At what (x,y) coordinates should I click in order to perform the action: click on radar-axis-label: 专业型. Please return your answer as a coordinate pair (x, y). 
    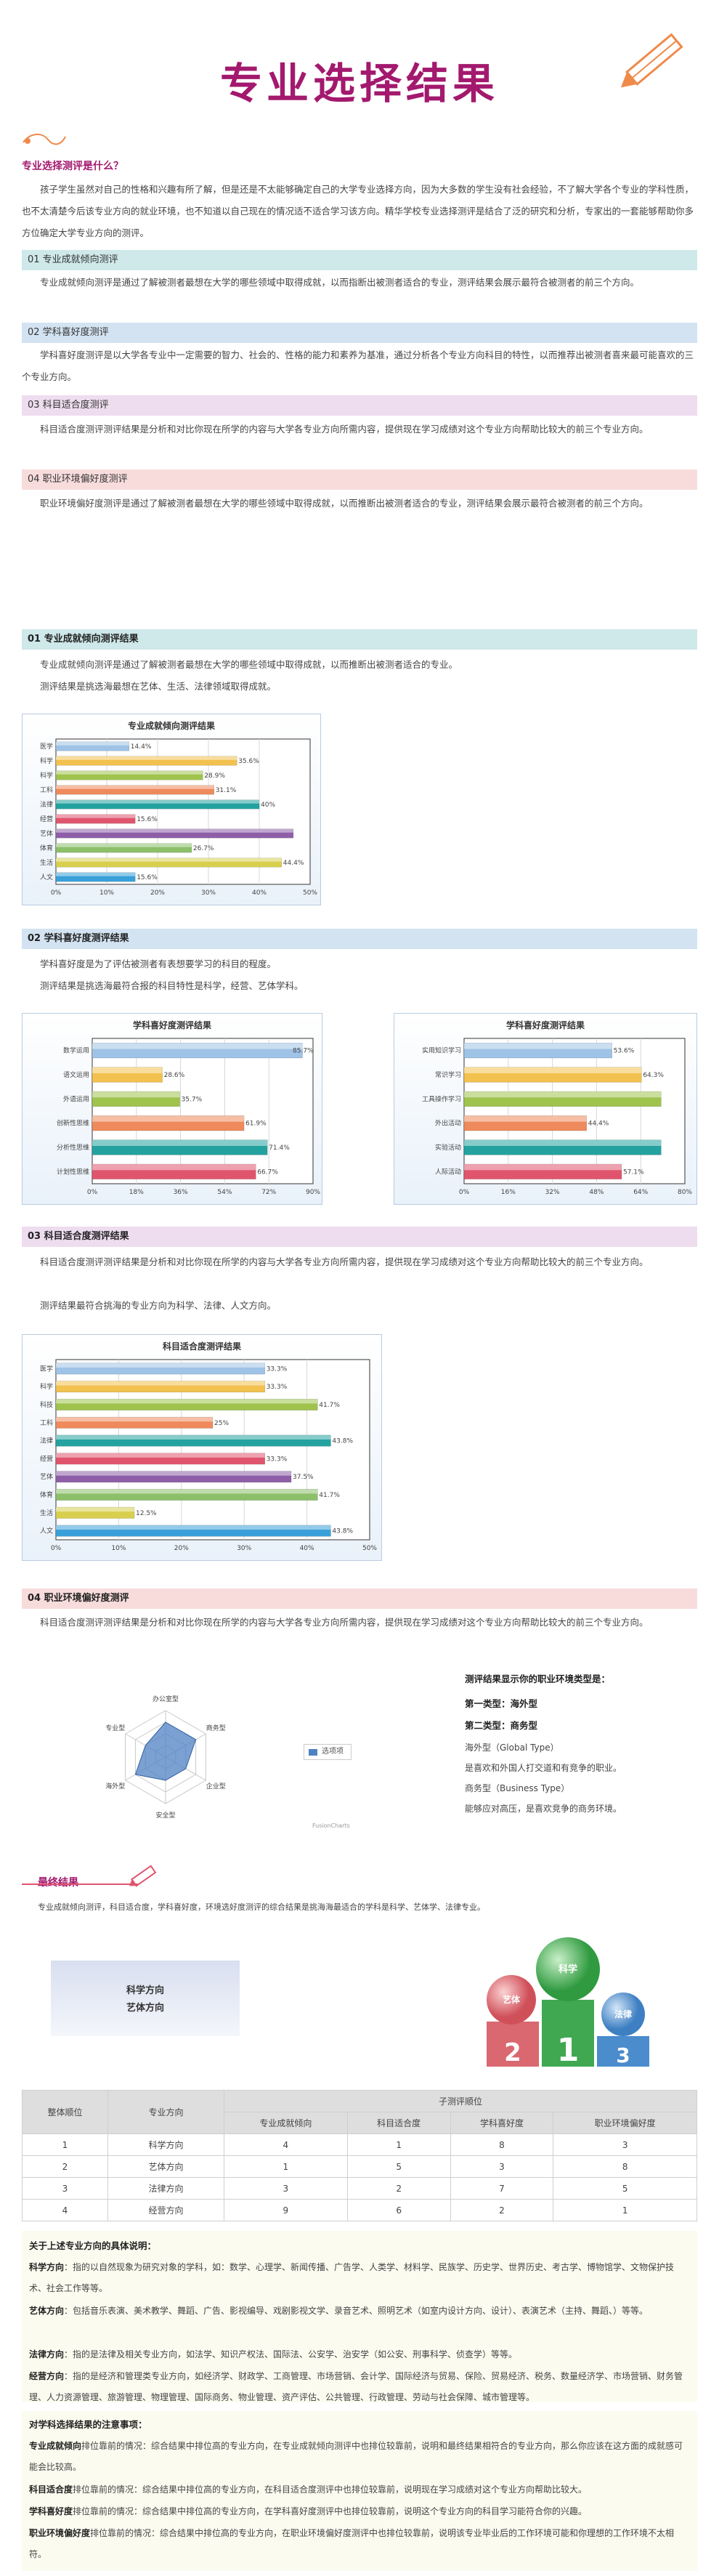
    Looking at the image, I should click on (115, 1728).